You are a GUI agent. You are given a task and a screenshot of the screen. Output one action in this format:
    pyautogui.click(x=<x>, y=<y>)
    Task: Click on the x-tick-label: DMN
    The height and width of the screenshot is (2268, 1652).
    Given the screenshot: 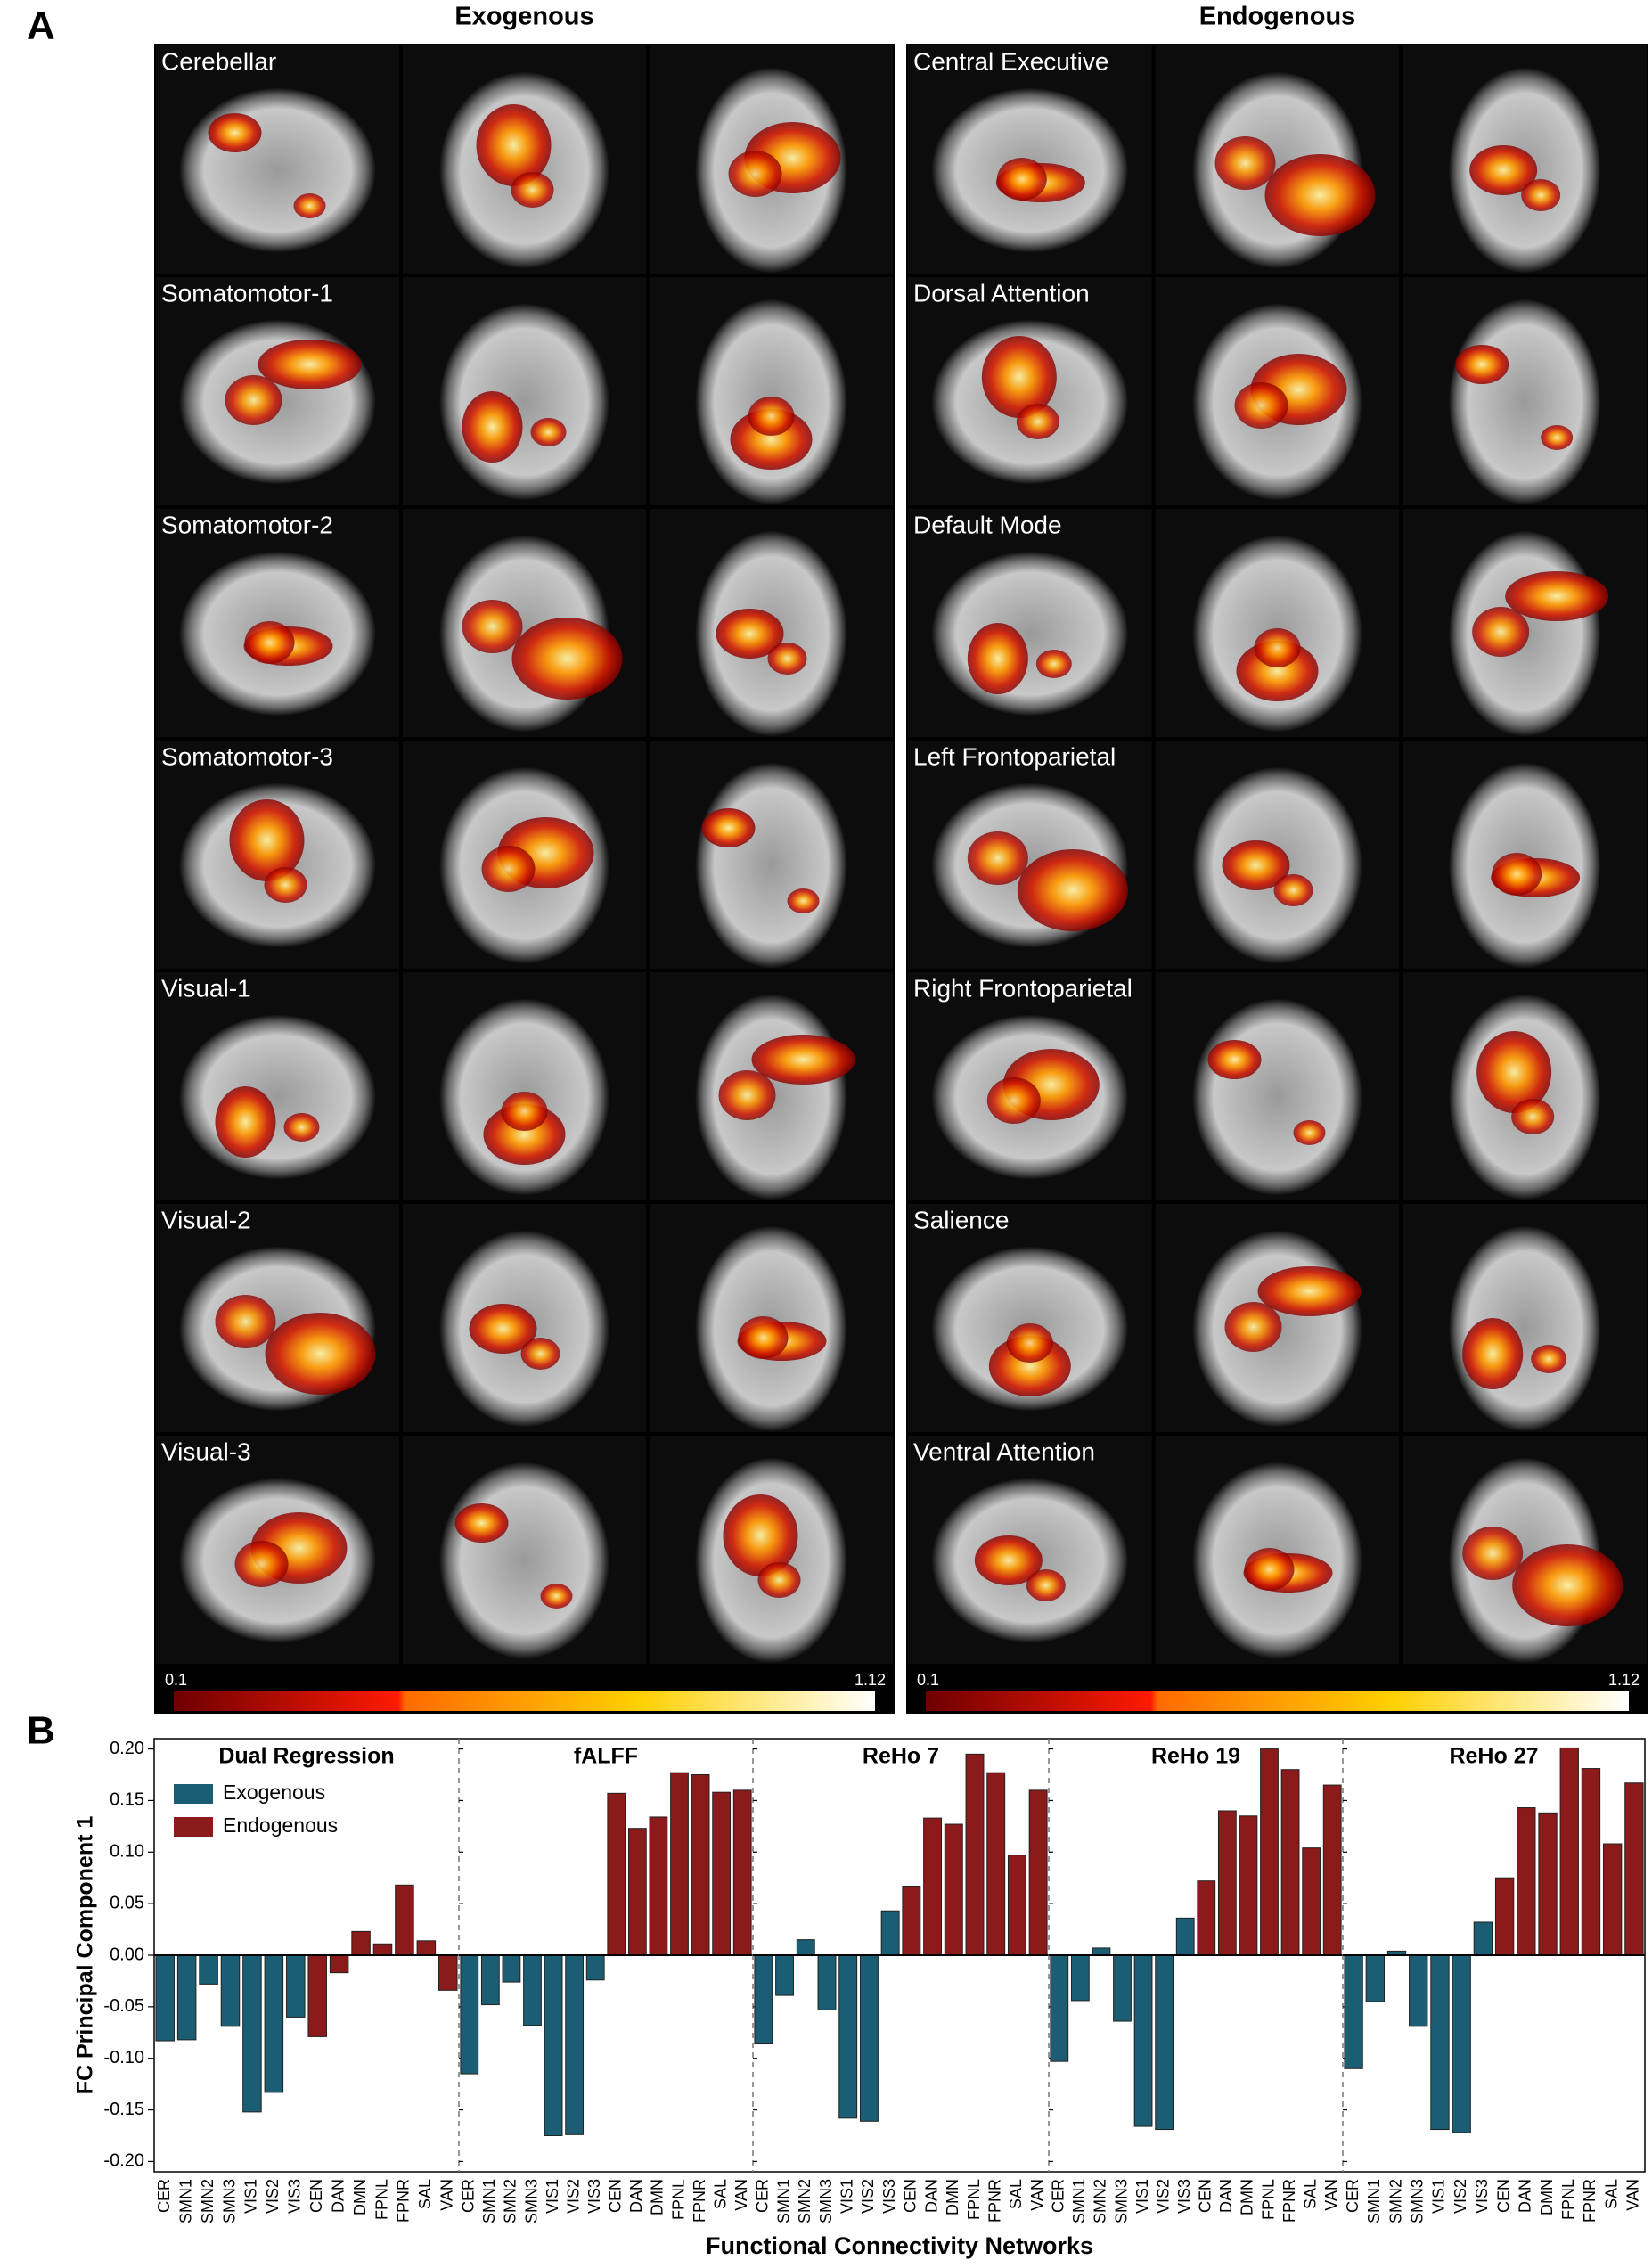 What is the action you would take?
    pyautogui.click(x=1547, y=2197)
    